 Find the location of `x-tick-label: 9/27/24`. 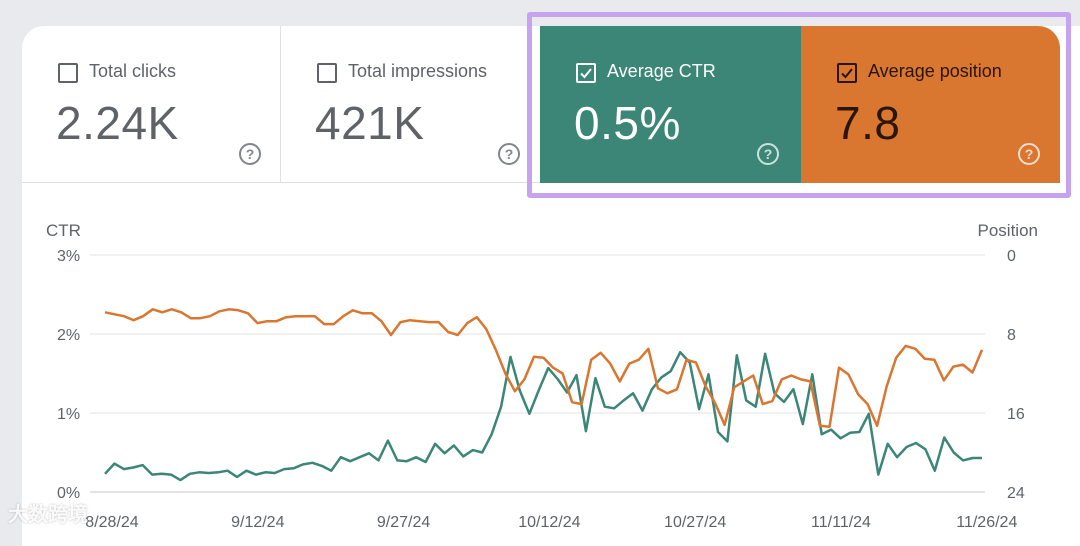

x-tick-label: 9/27/24 is located at coordinates (403, 521).